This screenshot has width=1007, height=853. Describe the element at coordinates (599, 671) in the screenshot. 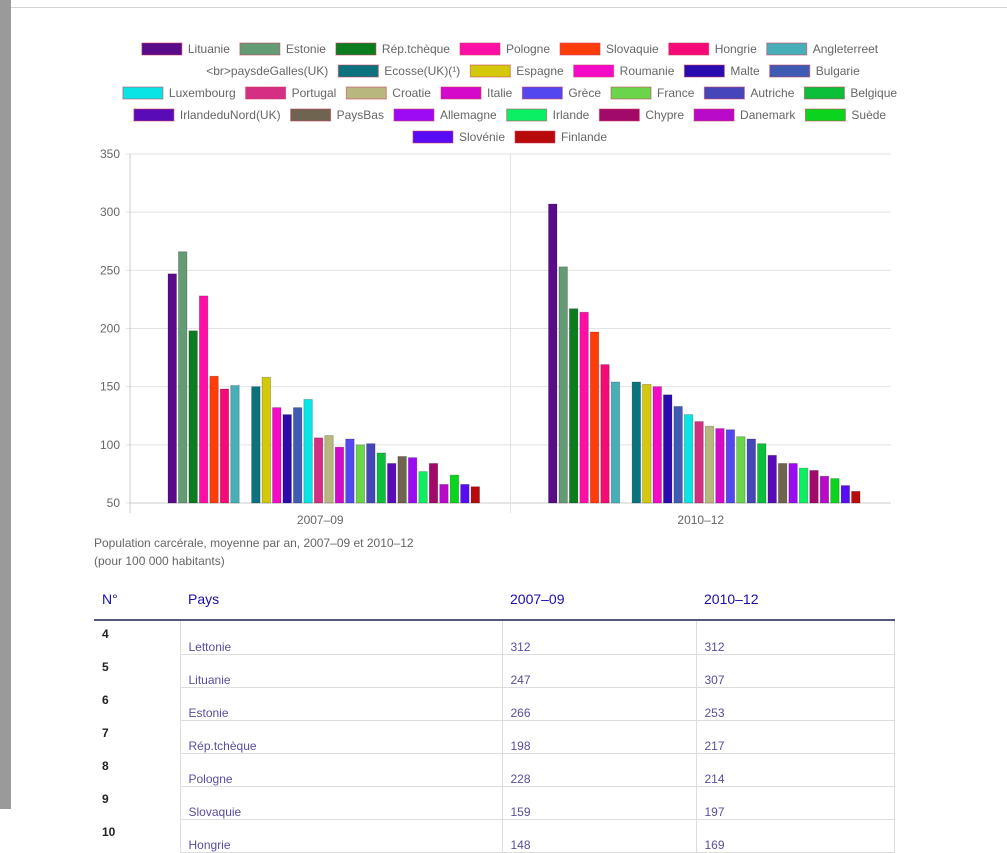

I see `value-2007-09-cell: 247` at that location.